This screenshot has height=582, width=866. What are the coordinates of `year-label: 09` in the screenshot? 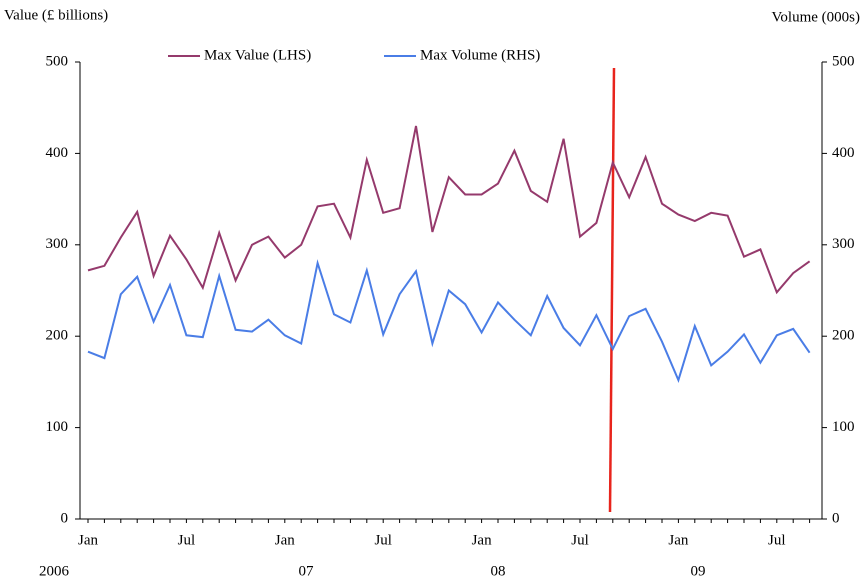 It's located at (698, 571).